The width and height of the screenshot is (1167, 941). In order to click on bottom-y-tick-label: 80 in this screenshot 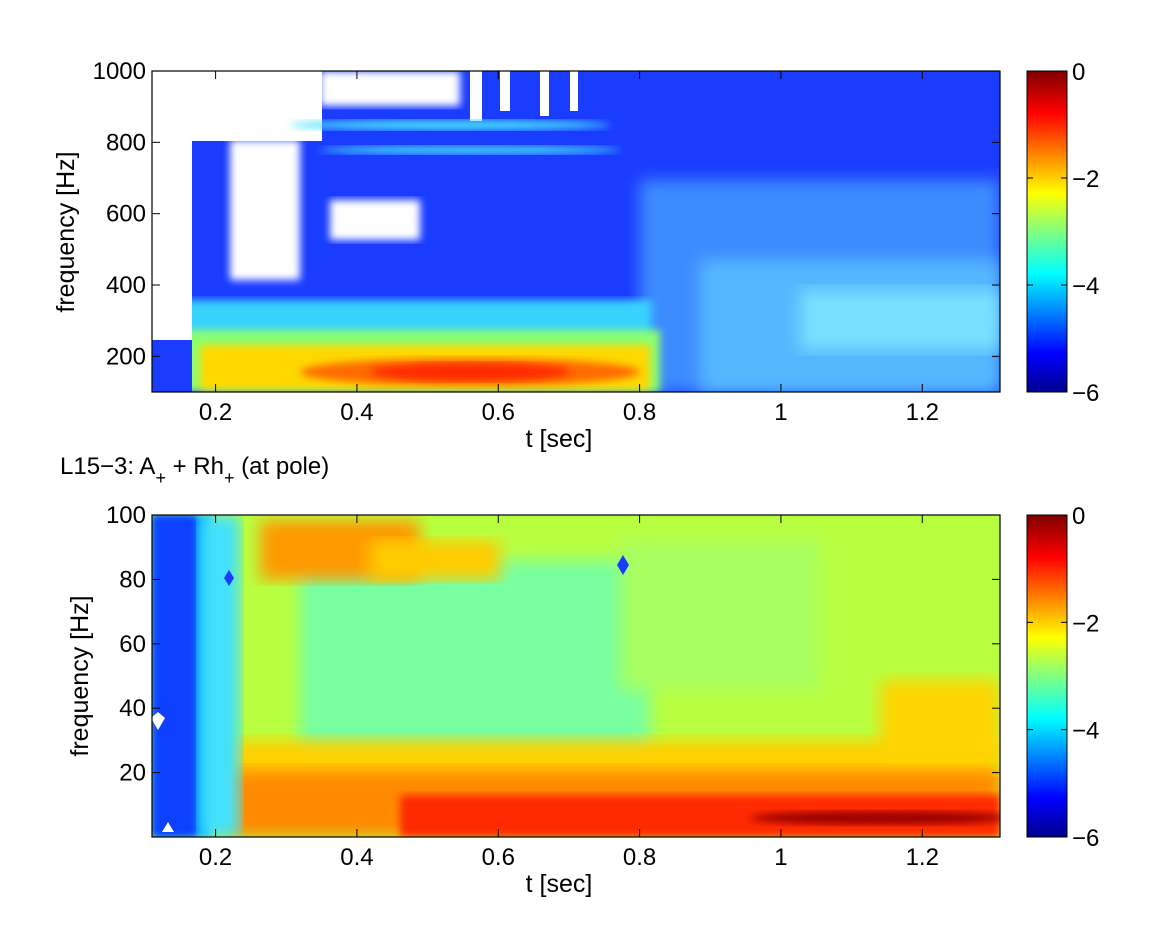, I will do `click(132, 579)`.